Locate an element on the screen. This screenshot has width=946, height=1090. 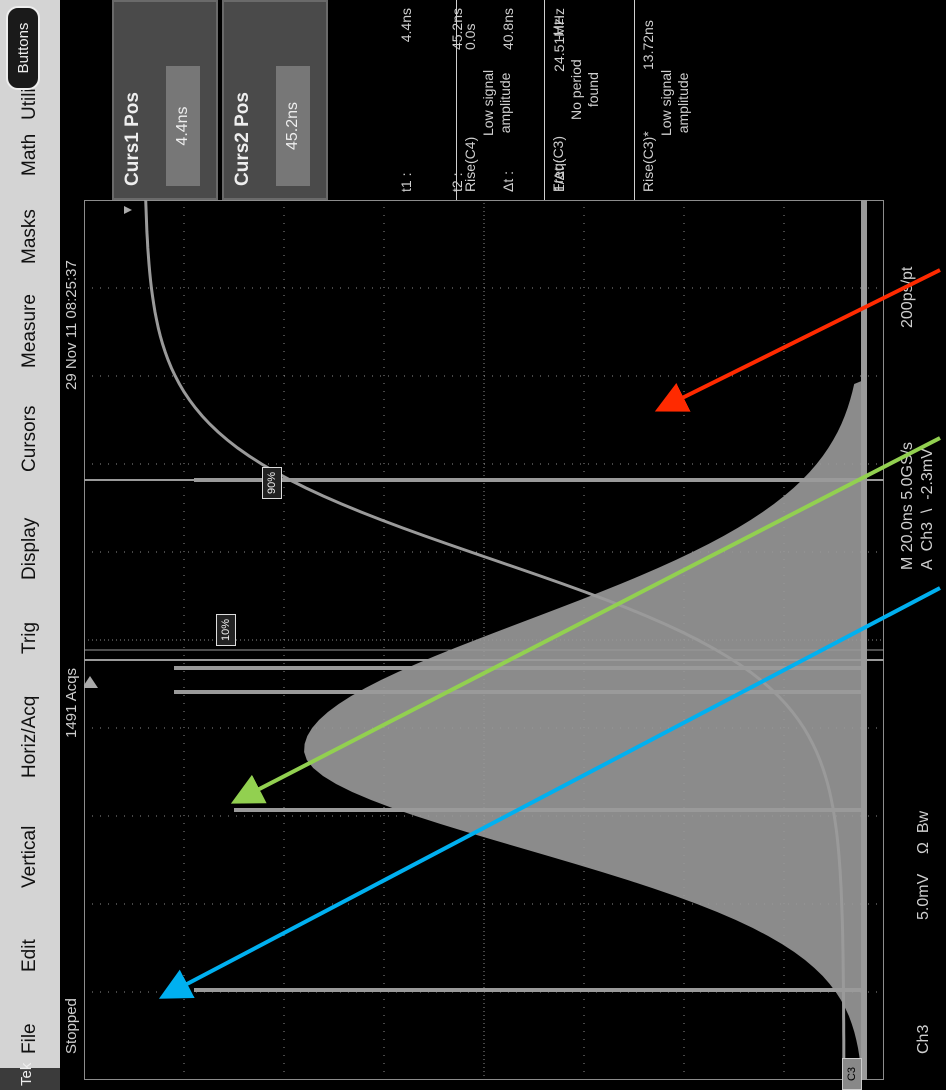
meas-2-value: -Hz is located at coordinates (558, 29).